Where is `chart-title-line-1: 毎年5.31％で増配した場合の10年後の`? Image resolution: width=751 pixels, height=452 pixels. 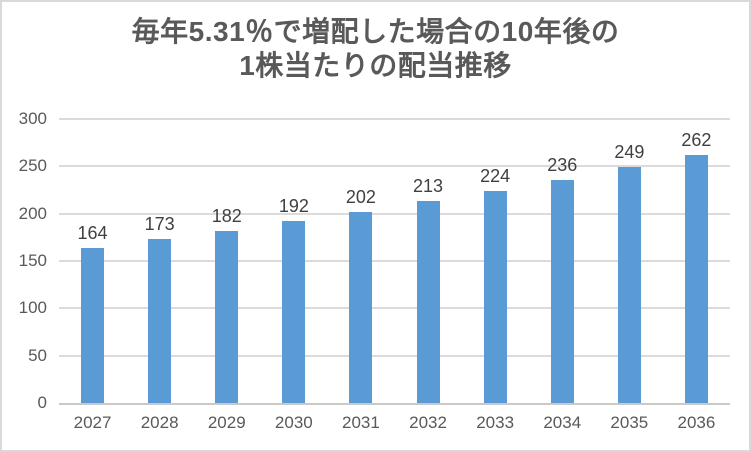 chart-title-line-1: 毎年5.31％で増配した場合の10年後の is located at coordinates (375, 31).